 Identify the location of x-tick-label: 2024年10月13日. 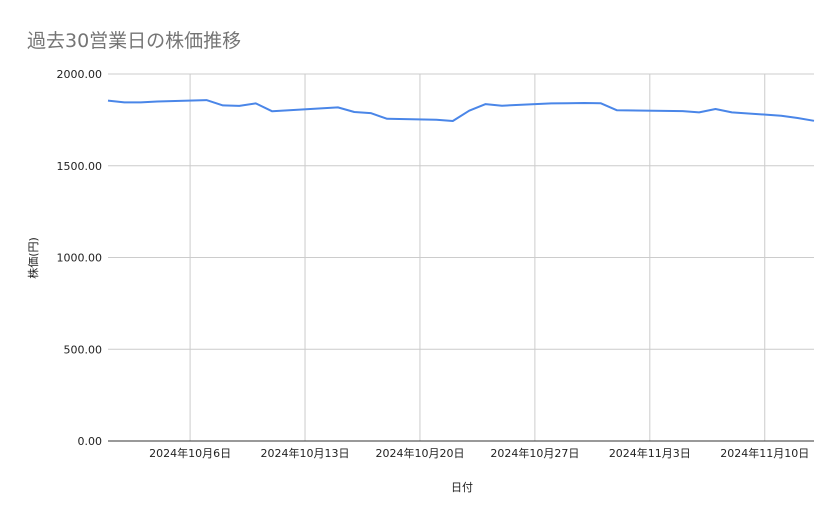
(305, 453).